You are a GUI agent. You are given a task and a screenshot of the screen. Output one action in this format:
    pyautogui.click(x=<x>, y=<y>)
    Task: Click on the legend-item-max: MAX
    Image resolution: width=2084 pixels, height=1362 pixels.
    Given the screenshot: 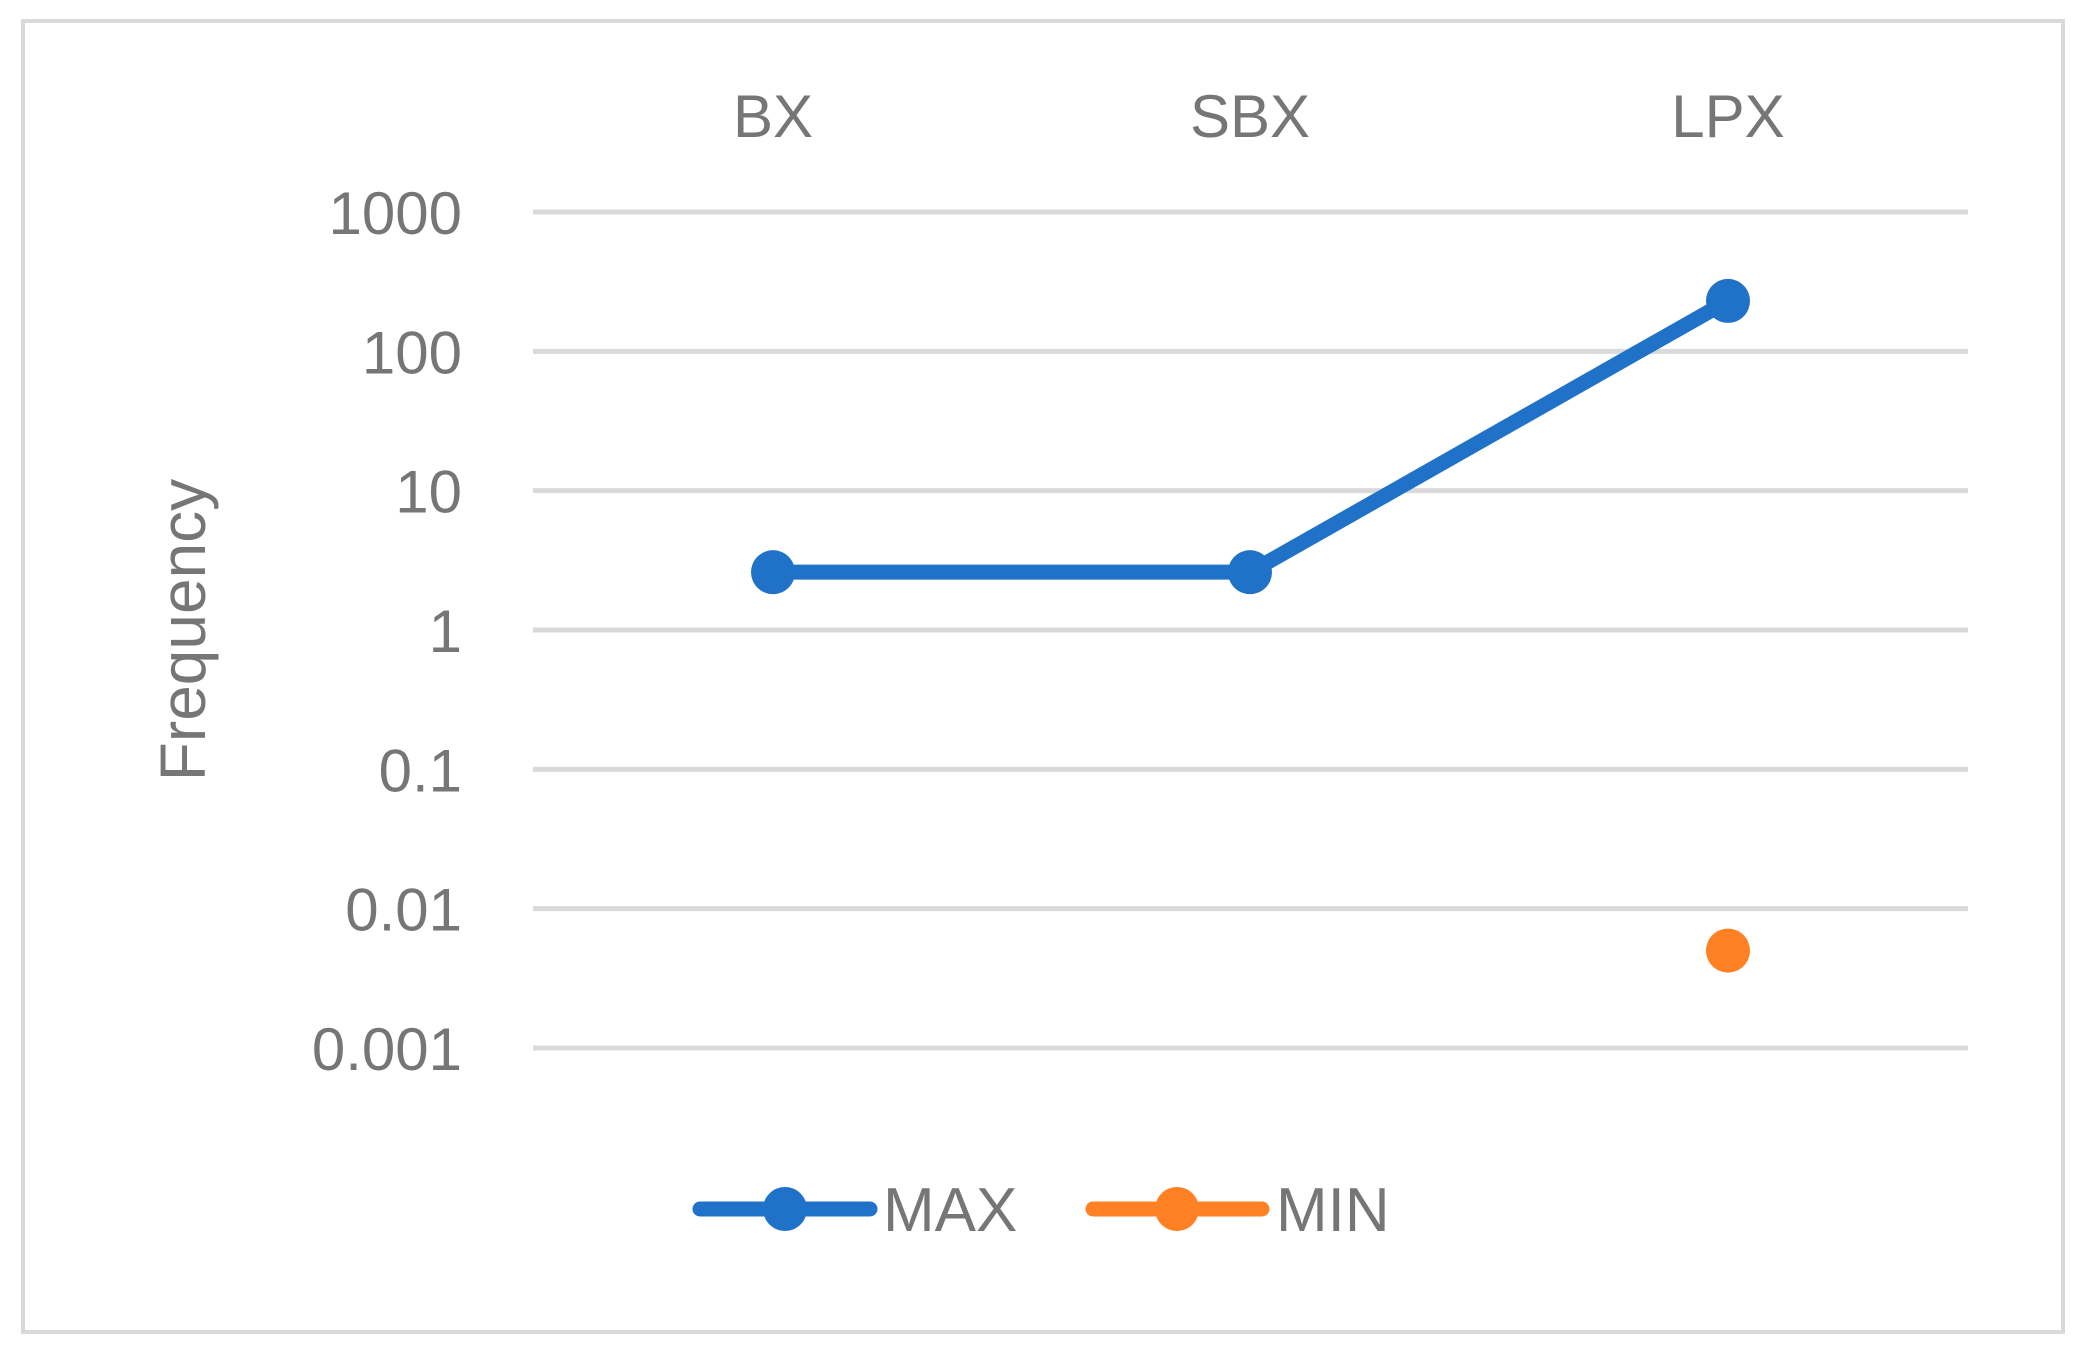 What is the action you would take?
    pyautogui.click(x=854, y=1210)
    